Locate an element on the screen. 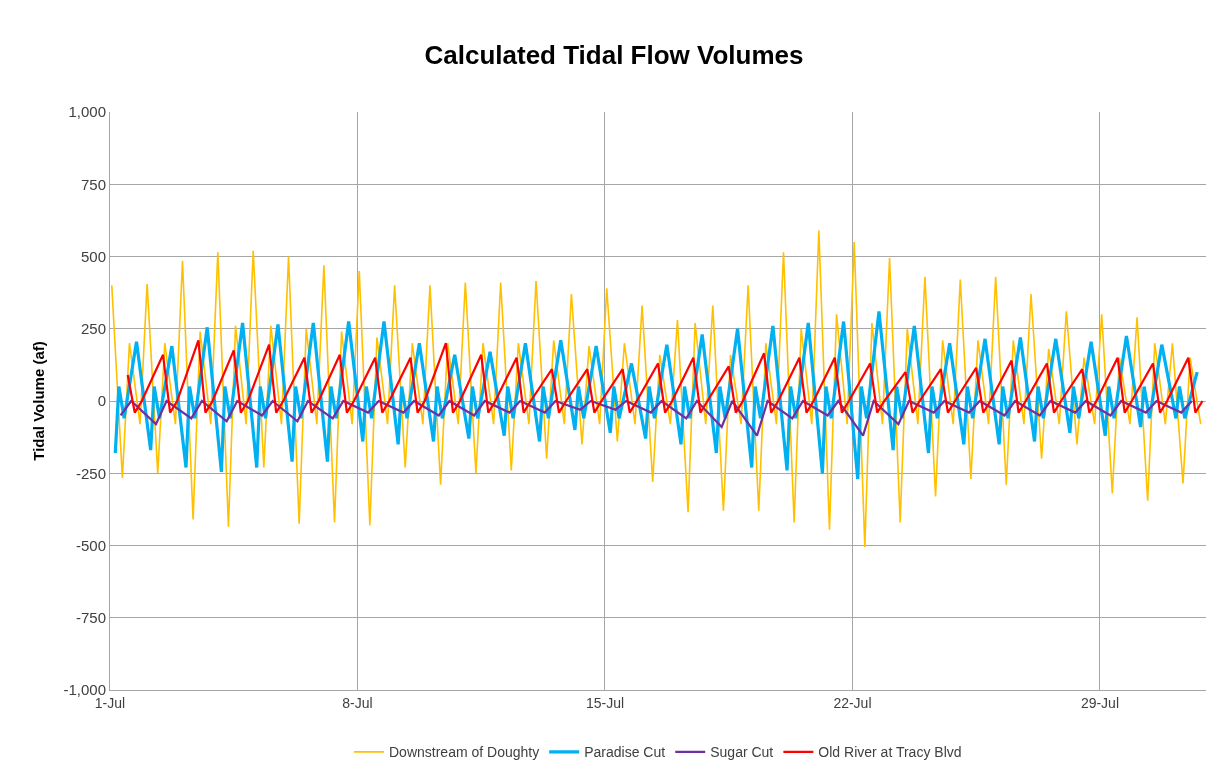 Image resolution: width=1228 pixels, height=780 pixels. y-tick-label: 750 is located at coordinates (93, 184).